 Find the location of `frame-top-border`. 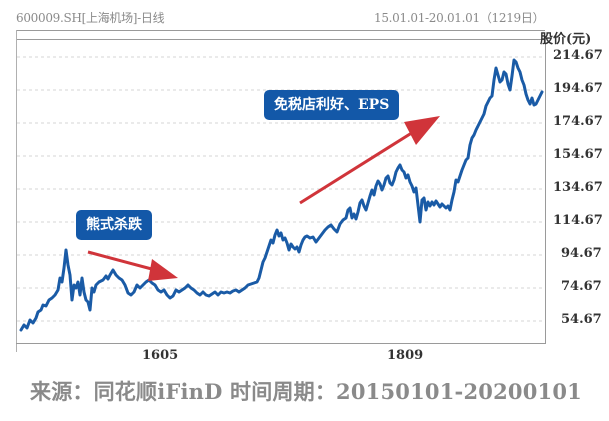

frame-top-border is located at coordinates (280, 30).